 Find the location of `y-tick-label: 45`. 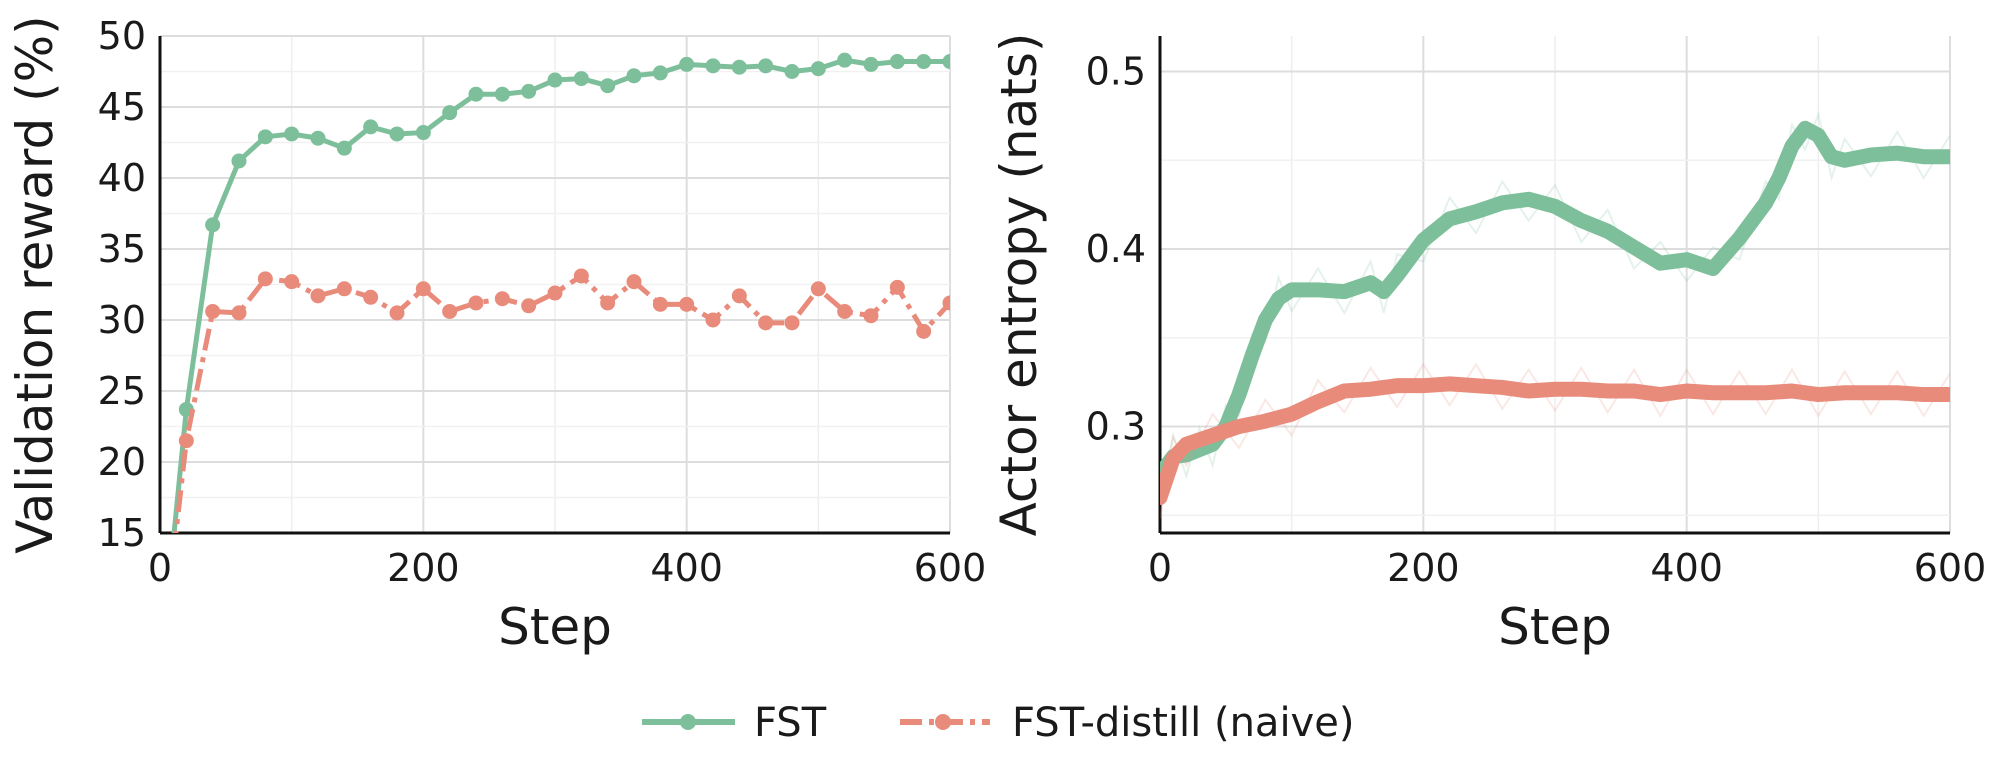

y-tick-label: 45 is located at coordinates (122, 107).